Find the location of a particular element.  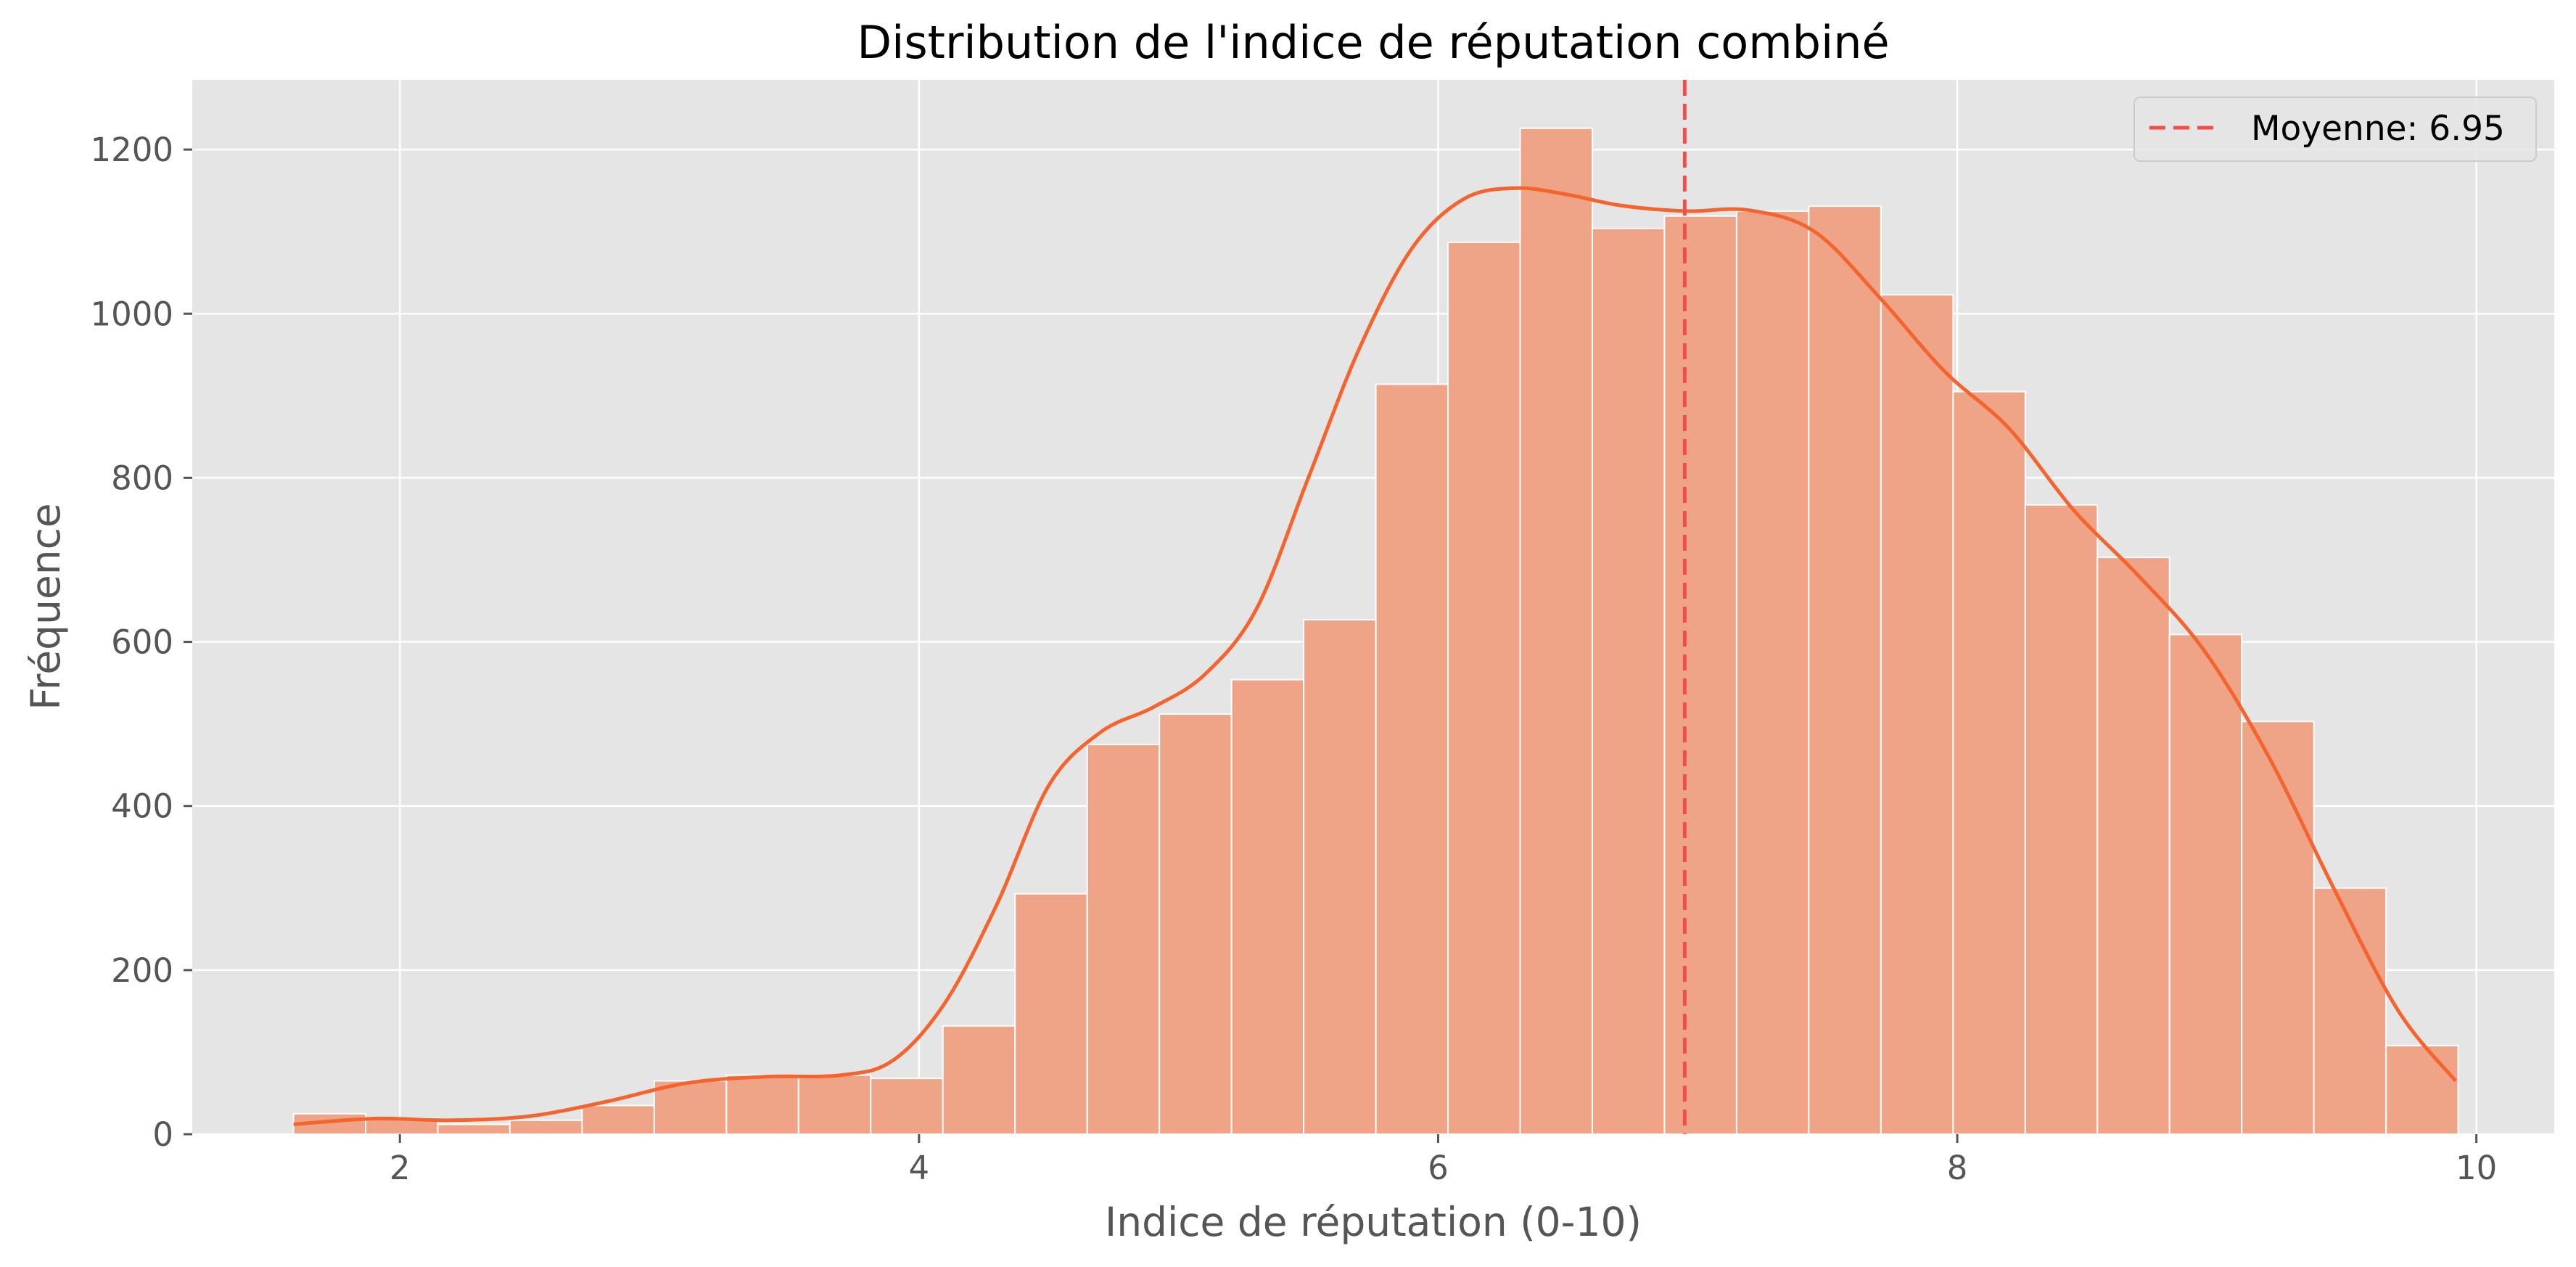

x-tick-label: 10 is located at coordinates (2476, 1168).